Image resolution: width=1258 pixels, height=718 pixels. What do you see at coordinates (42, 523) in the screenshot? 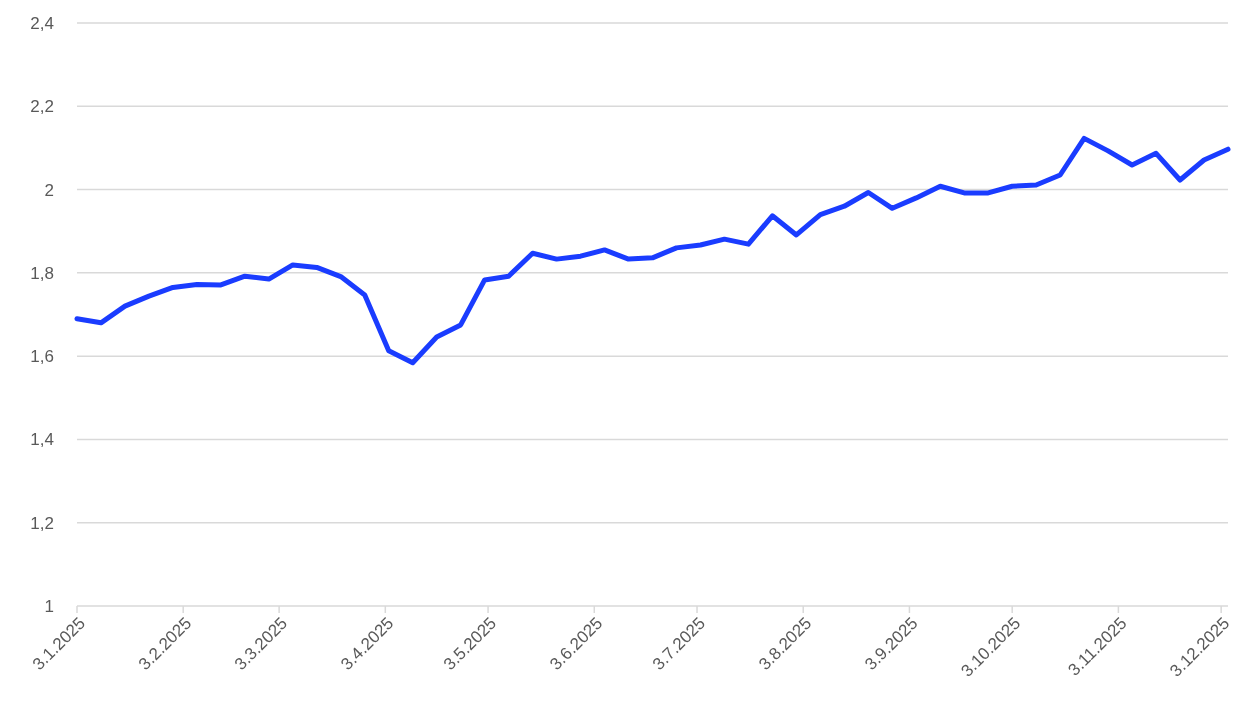
I see `y-tick-label: 1,2` at bounding box center [42, 523].